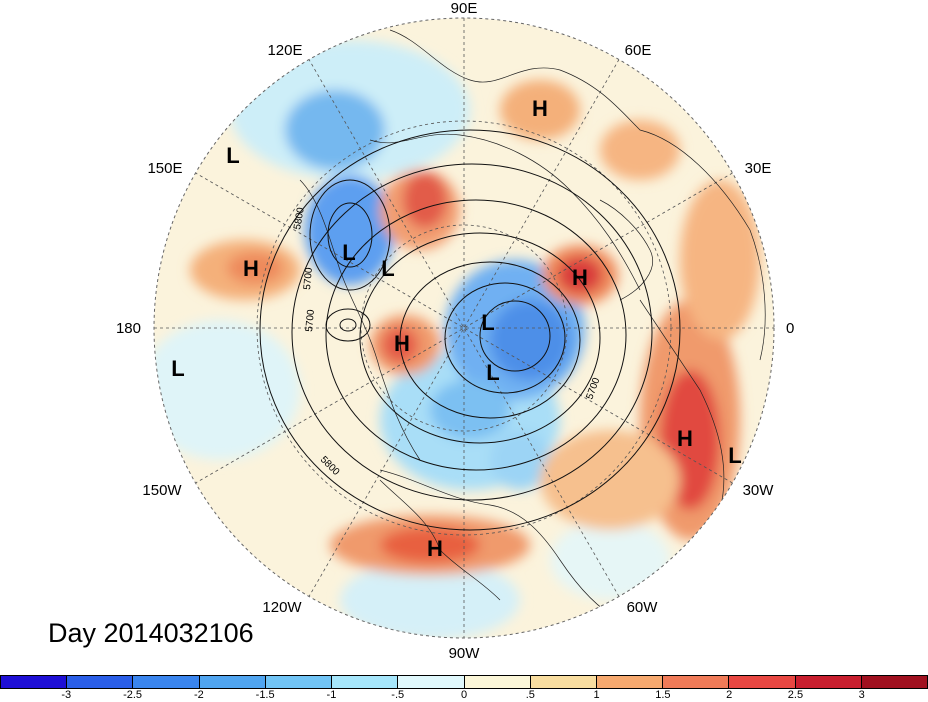 This screenshot has height=702, width=928. Describe the element at coordinates (758, 168) in the screenshot. I see `lon-label-30e: 30E` at that location.